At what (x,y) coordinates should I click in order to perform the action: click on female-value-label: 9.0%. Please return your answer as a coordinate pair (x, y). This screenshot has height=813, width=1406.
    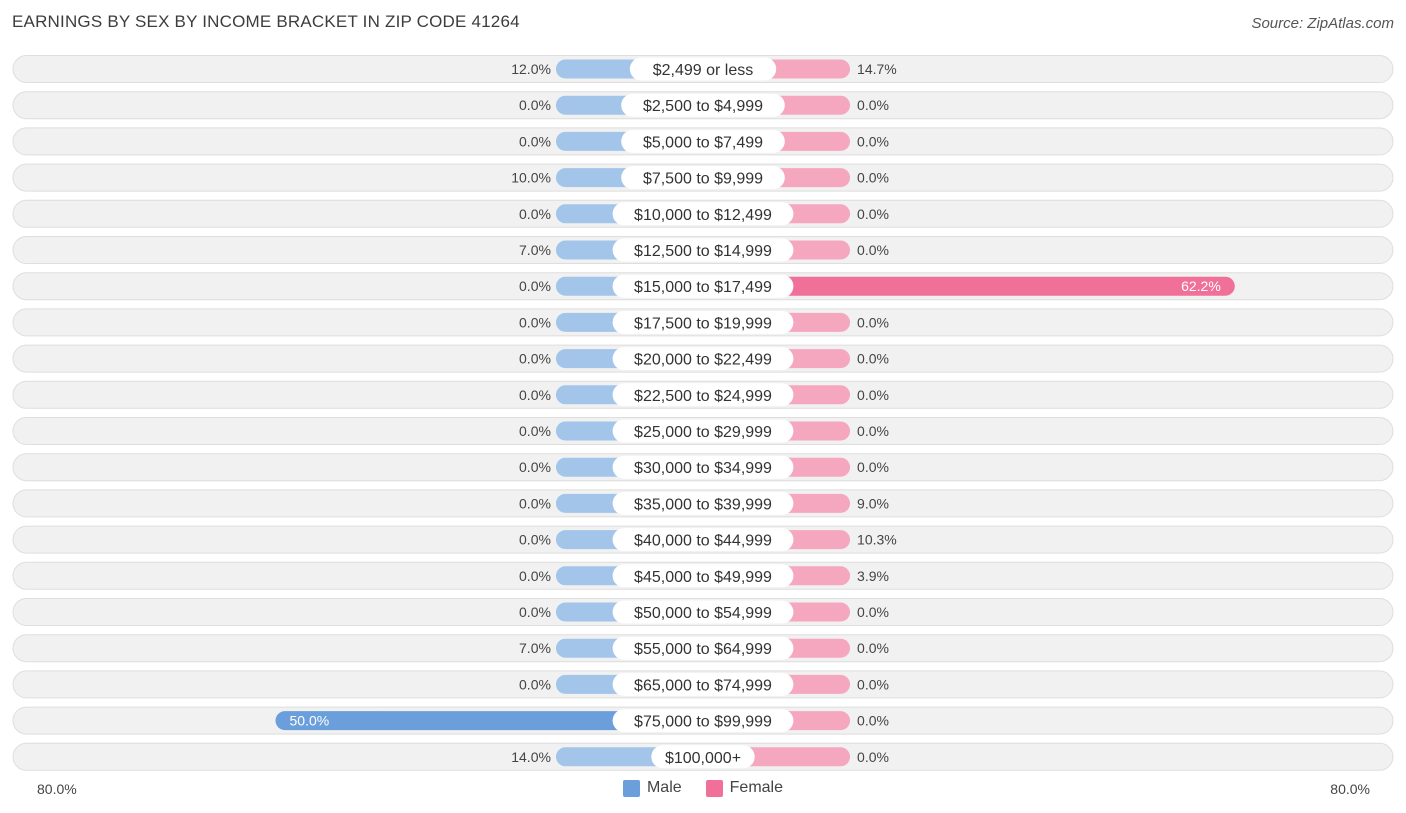
    Looking at the image, I should click on (873, 503).